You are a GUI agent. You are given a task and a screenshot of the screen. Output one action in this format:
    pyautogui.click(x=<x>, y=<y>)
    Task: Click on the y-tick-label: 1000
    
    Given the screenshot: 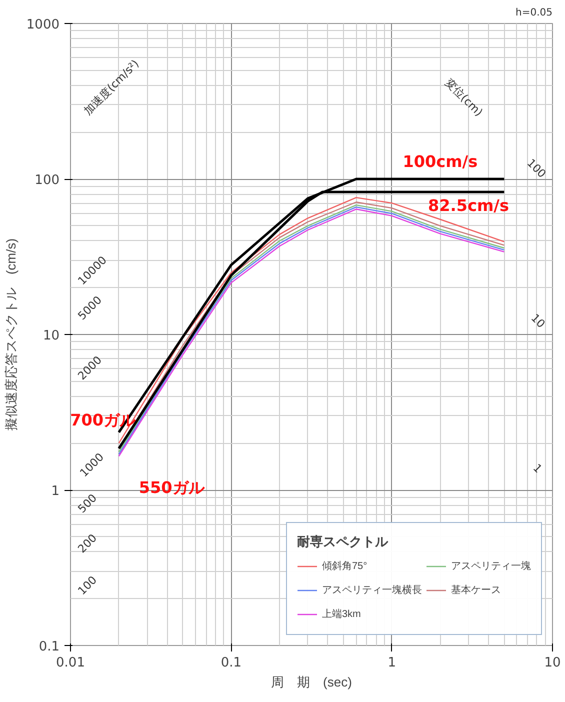 What is the action you would take?
    pyautogui.click(x=43, y=25)
    